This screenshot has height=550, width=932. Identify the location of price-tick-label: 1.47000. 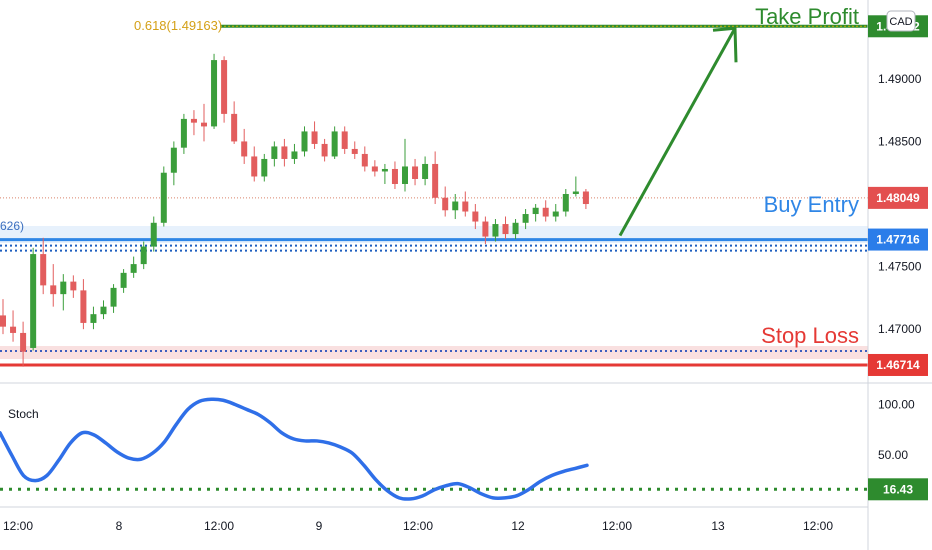
(900, 329).